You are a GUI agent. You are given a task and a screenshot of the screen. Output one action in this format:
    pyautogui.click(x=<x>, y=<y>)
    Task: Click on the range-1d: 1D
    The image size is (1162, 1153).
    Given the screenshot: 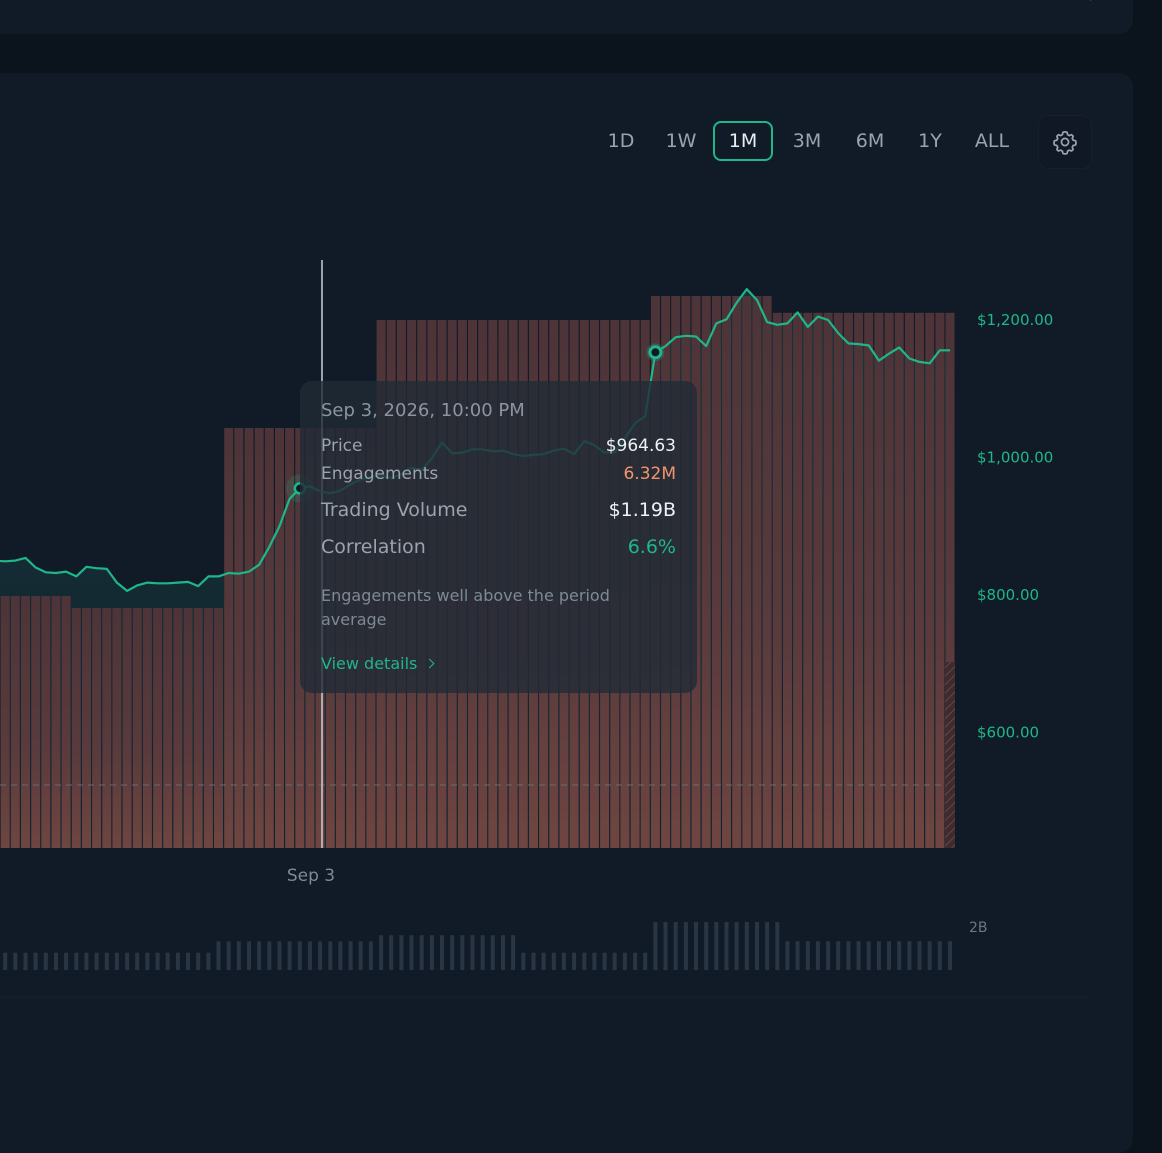 What is the action you would take?
    pyautogui.click(x=621, y=141)
    